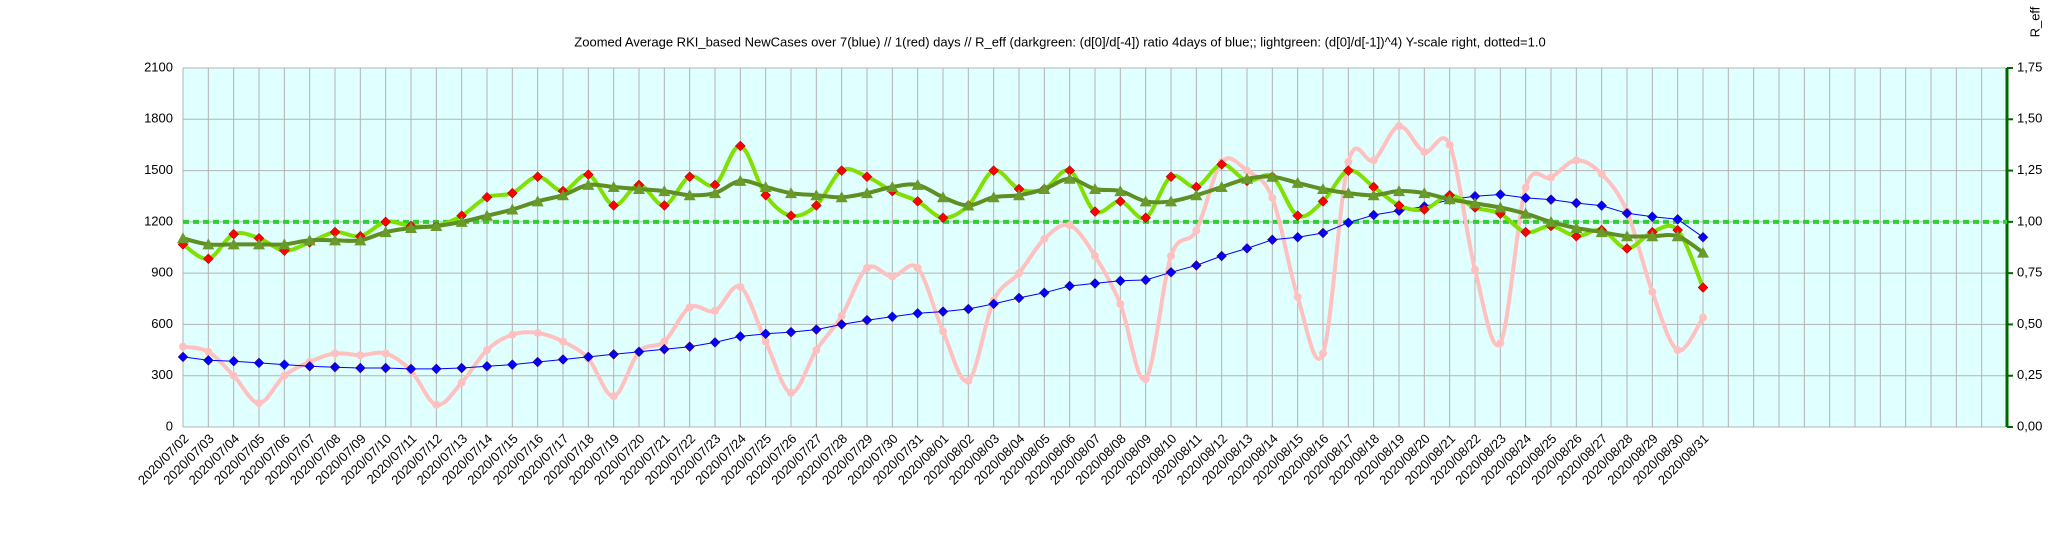 Image resolution: width=2048 pixels, height=537 pixels. What do you see at coordinates (158, 118) in the screenshot?
I see `y-tick-label: 1800` at bounding box center [158, 118].